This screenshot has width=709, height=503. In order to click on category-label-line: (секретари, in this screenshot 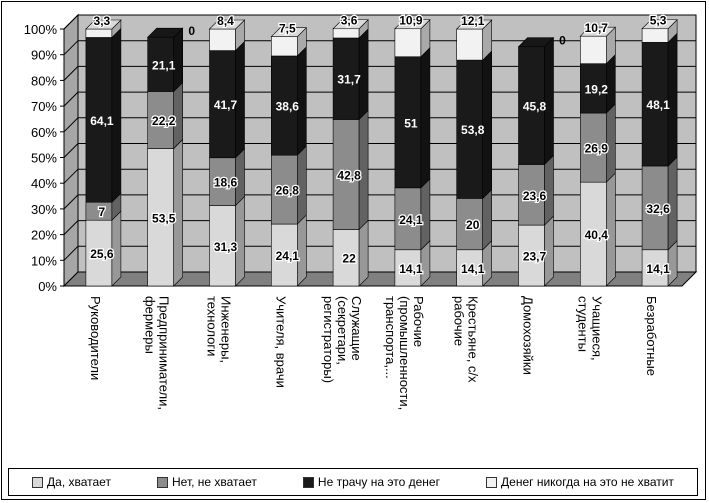, I will do `click(342, 330)`.